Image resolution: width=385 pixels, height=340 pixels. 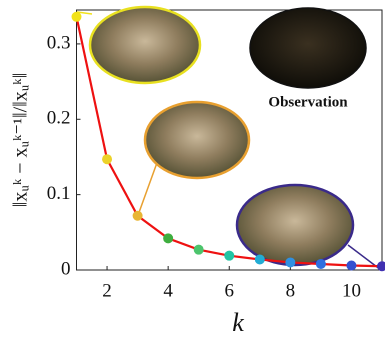 What do you see at coordinates (308, 48) in the screenshot?
I see `observation-image` at bounding box center [308, 48].